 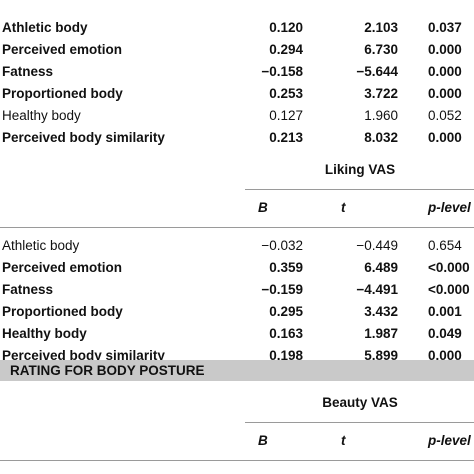 I want to click on cell-b: 0.359, so click(x=286, y=267).